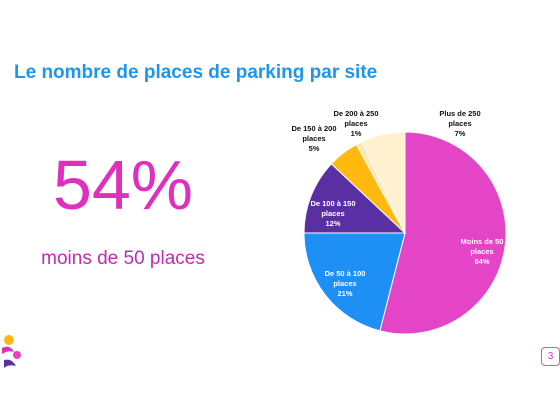 This screenshot has height=416, width=560. What do you see at coordinates (196, 72) in the screenshot?
I see `slide-title: Le nombre de places de parking par site` at bounding box center [196, 72].